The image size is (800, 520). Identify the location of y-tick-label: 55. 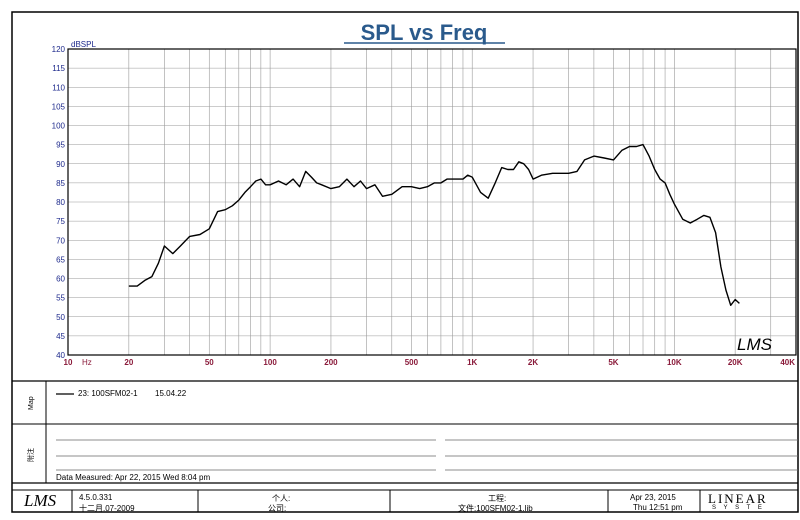
(60, 298).